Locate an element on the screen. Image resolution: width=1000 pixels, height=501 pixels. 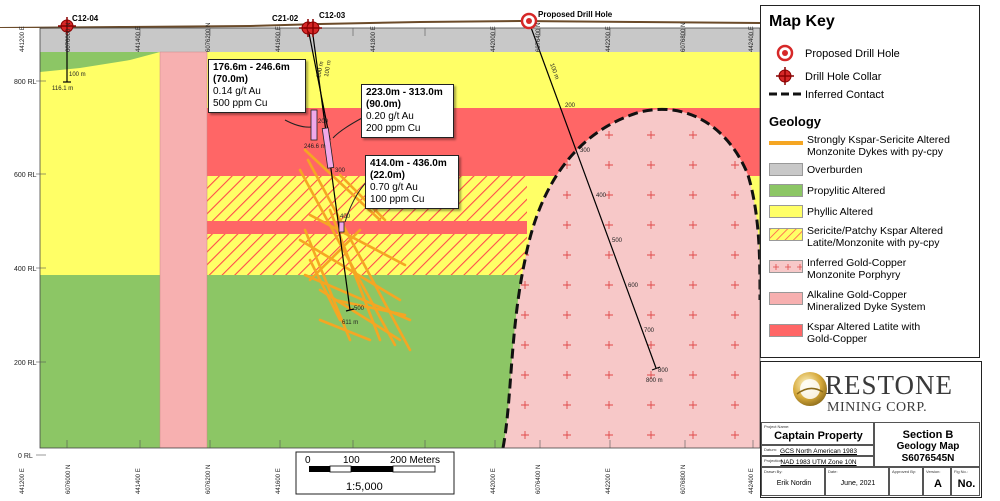
project-name-caption: Project Name: is located at coordinates (777, 426).